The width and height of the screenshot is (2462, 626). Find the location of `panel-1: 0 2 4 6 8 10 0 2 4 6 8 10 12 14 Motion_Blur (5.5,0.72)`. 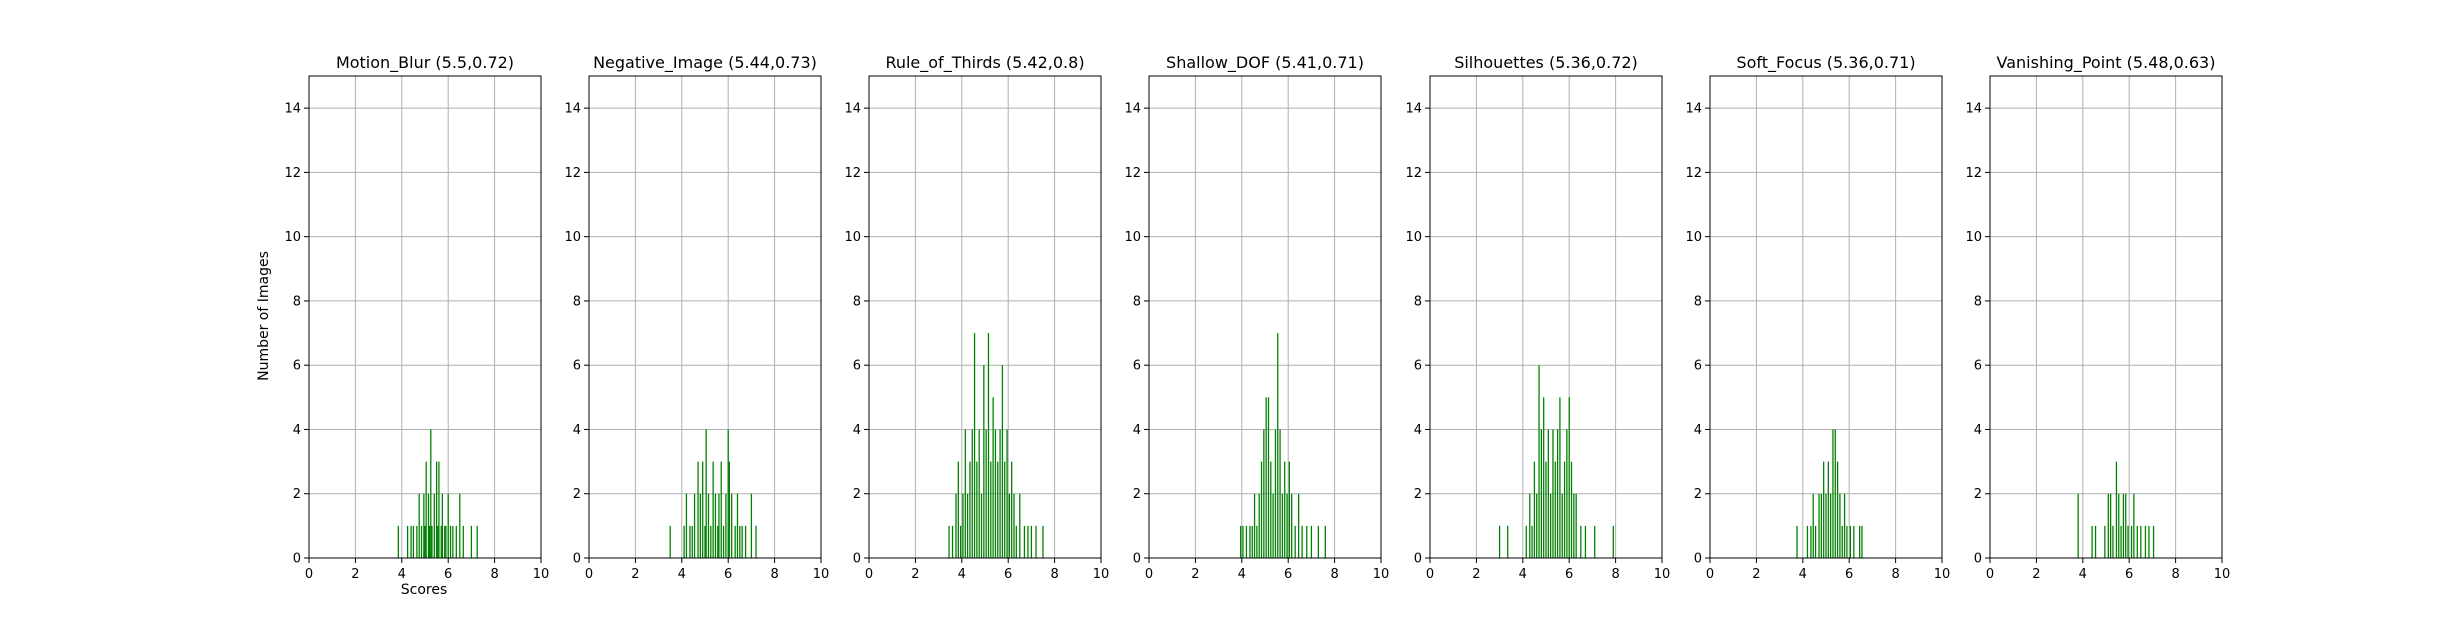

panel-1: 0 2 4 6 8 10 0 2 4 6 8 10 12 14 Motion_Blur (5.5,0.72) is located at coordinates (416, 317).